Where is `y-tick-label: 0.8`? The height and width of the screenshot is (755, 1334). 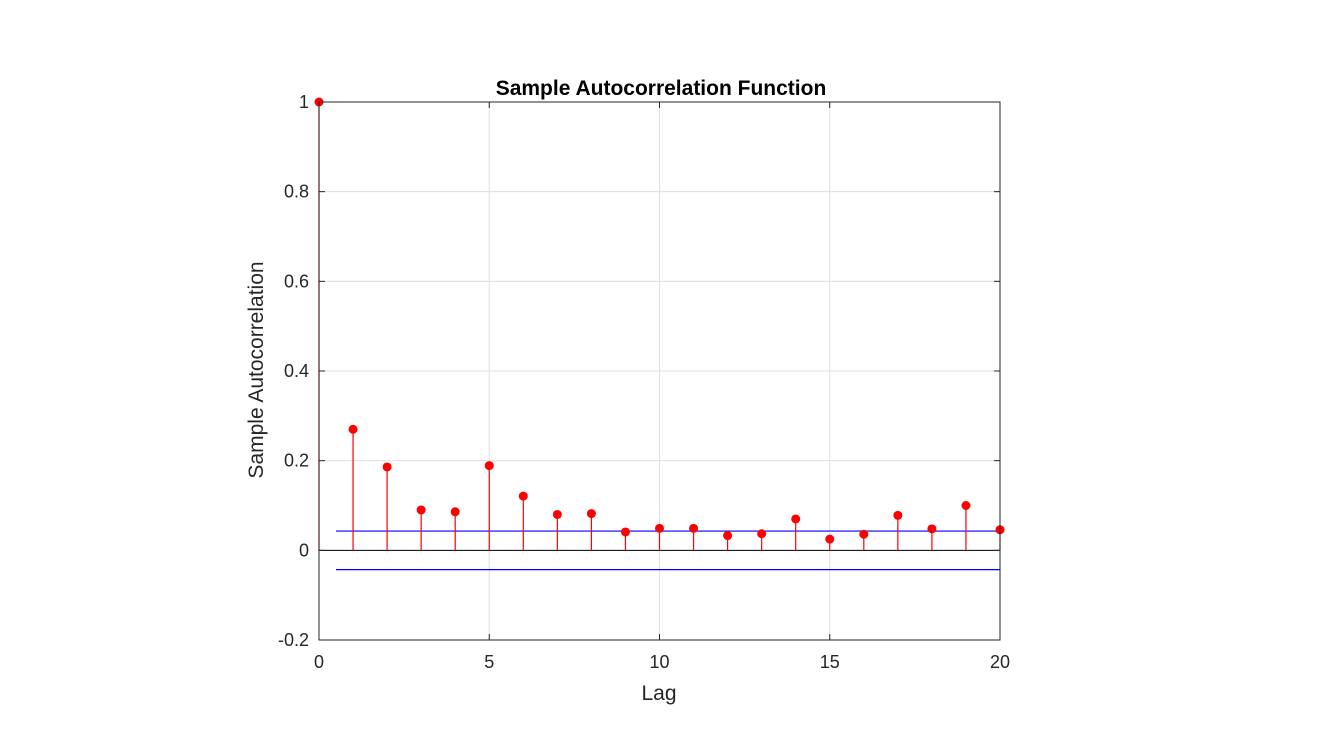
y-tick-label: 0.8 is located at coordinates (296, 192).